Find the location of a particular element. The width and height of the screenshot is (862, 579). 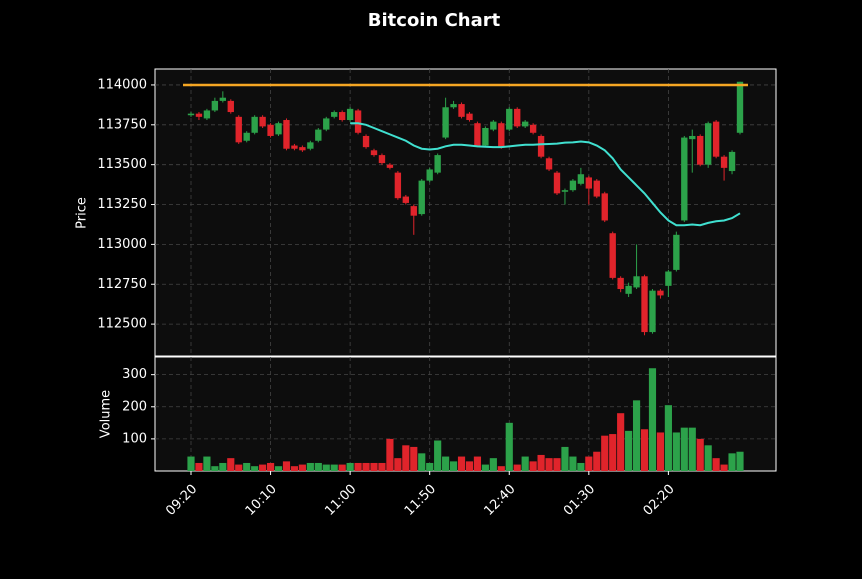

y-tick-label: 112500 is located at coordinates (122, 324).